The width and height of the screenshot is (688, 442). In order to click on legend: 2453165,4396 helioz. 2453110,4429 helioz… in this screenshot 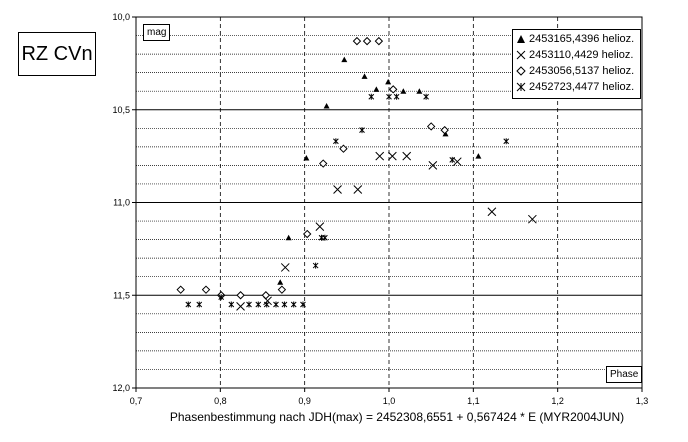, I will do `click(576, 64)`.